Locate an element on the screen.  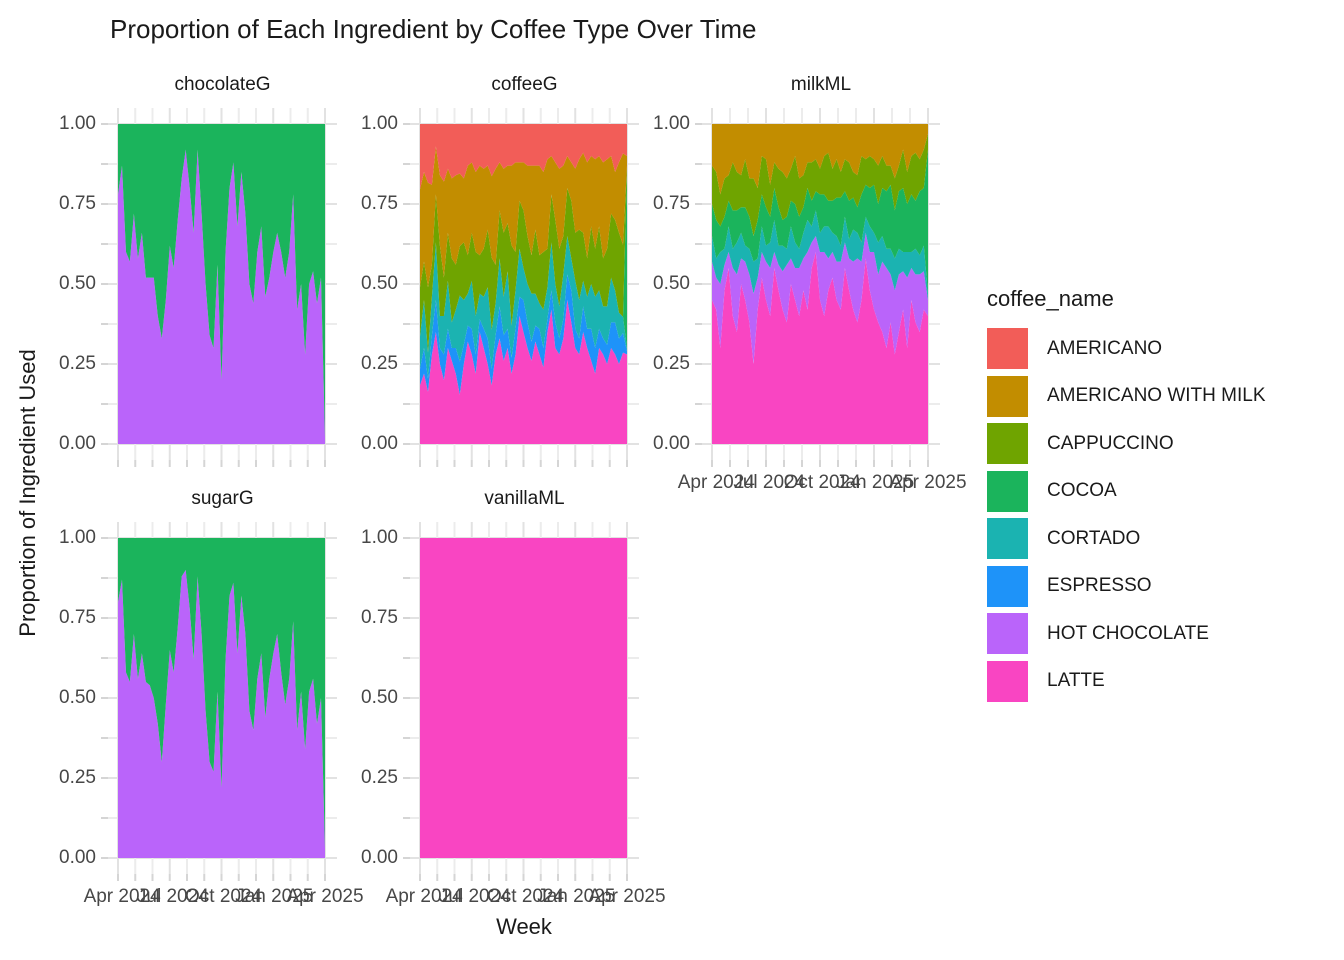
facet-panel-milkML is located at coordinates (817, 287).